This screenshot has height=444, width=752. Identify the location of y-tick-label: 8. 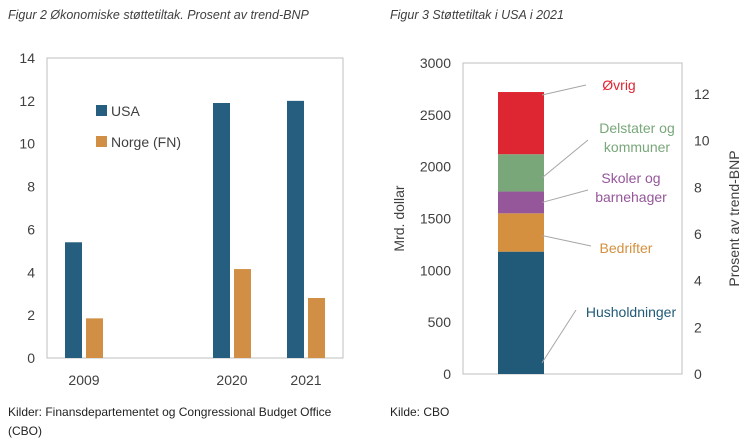
(31, 187).